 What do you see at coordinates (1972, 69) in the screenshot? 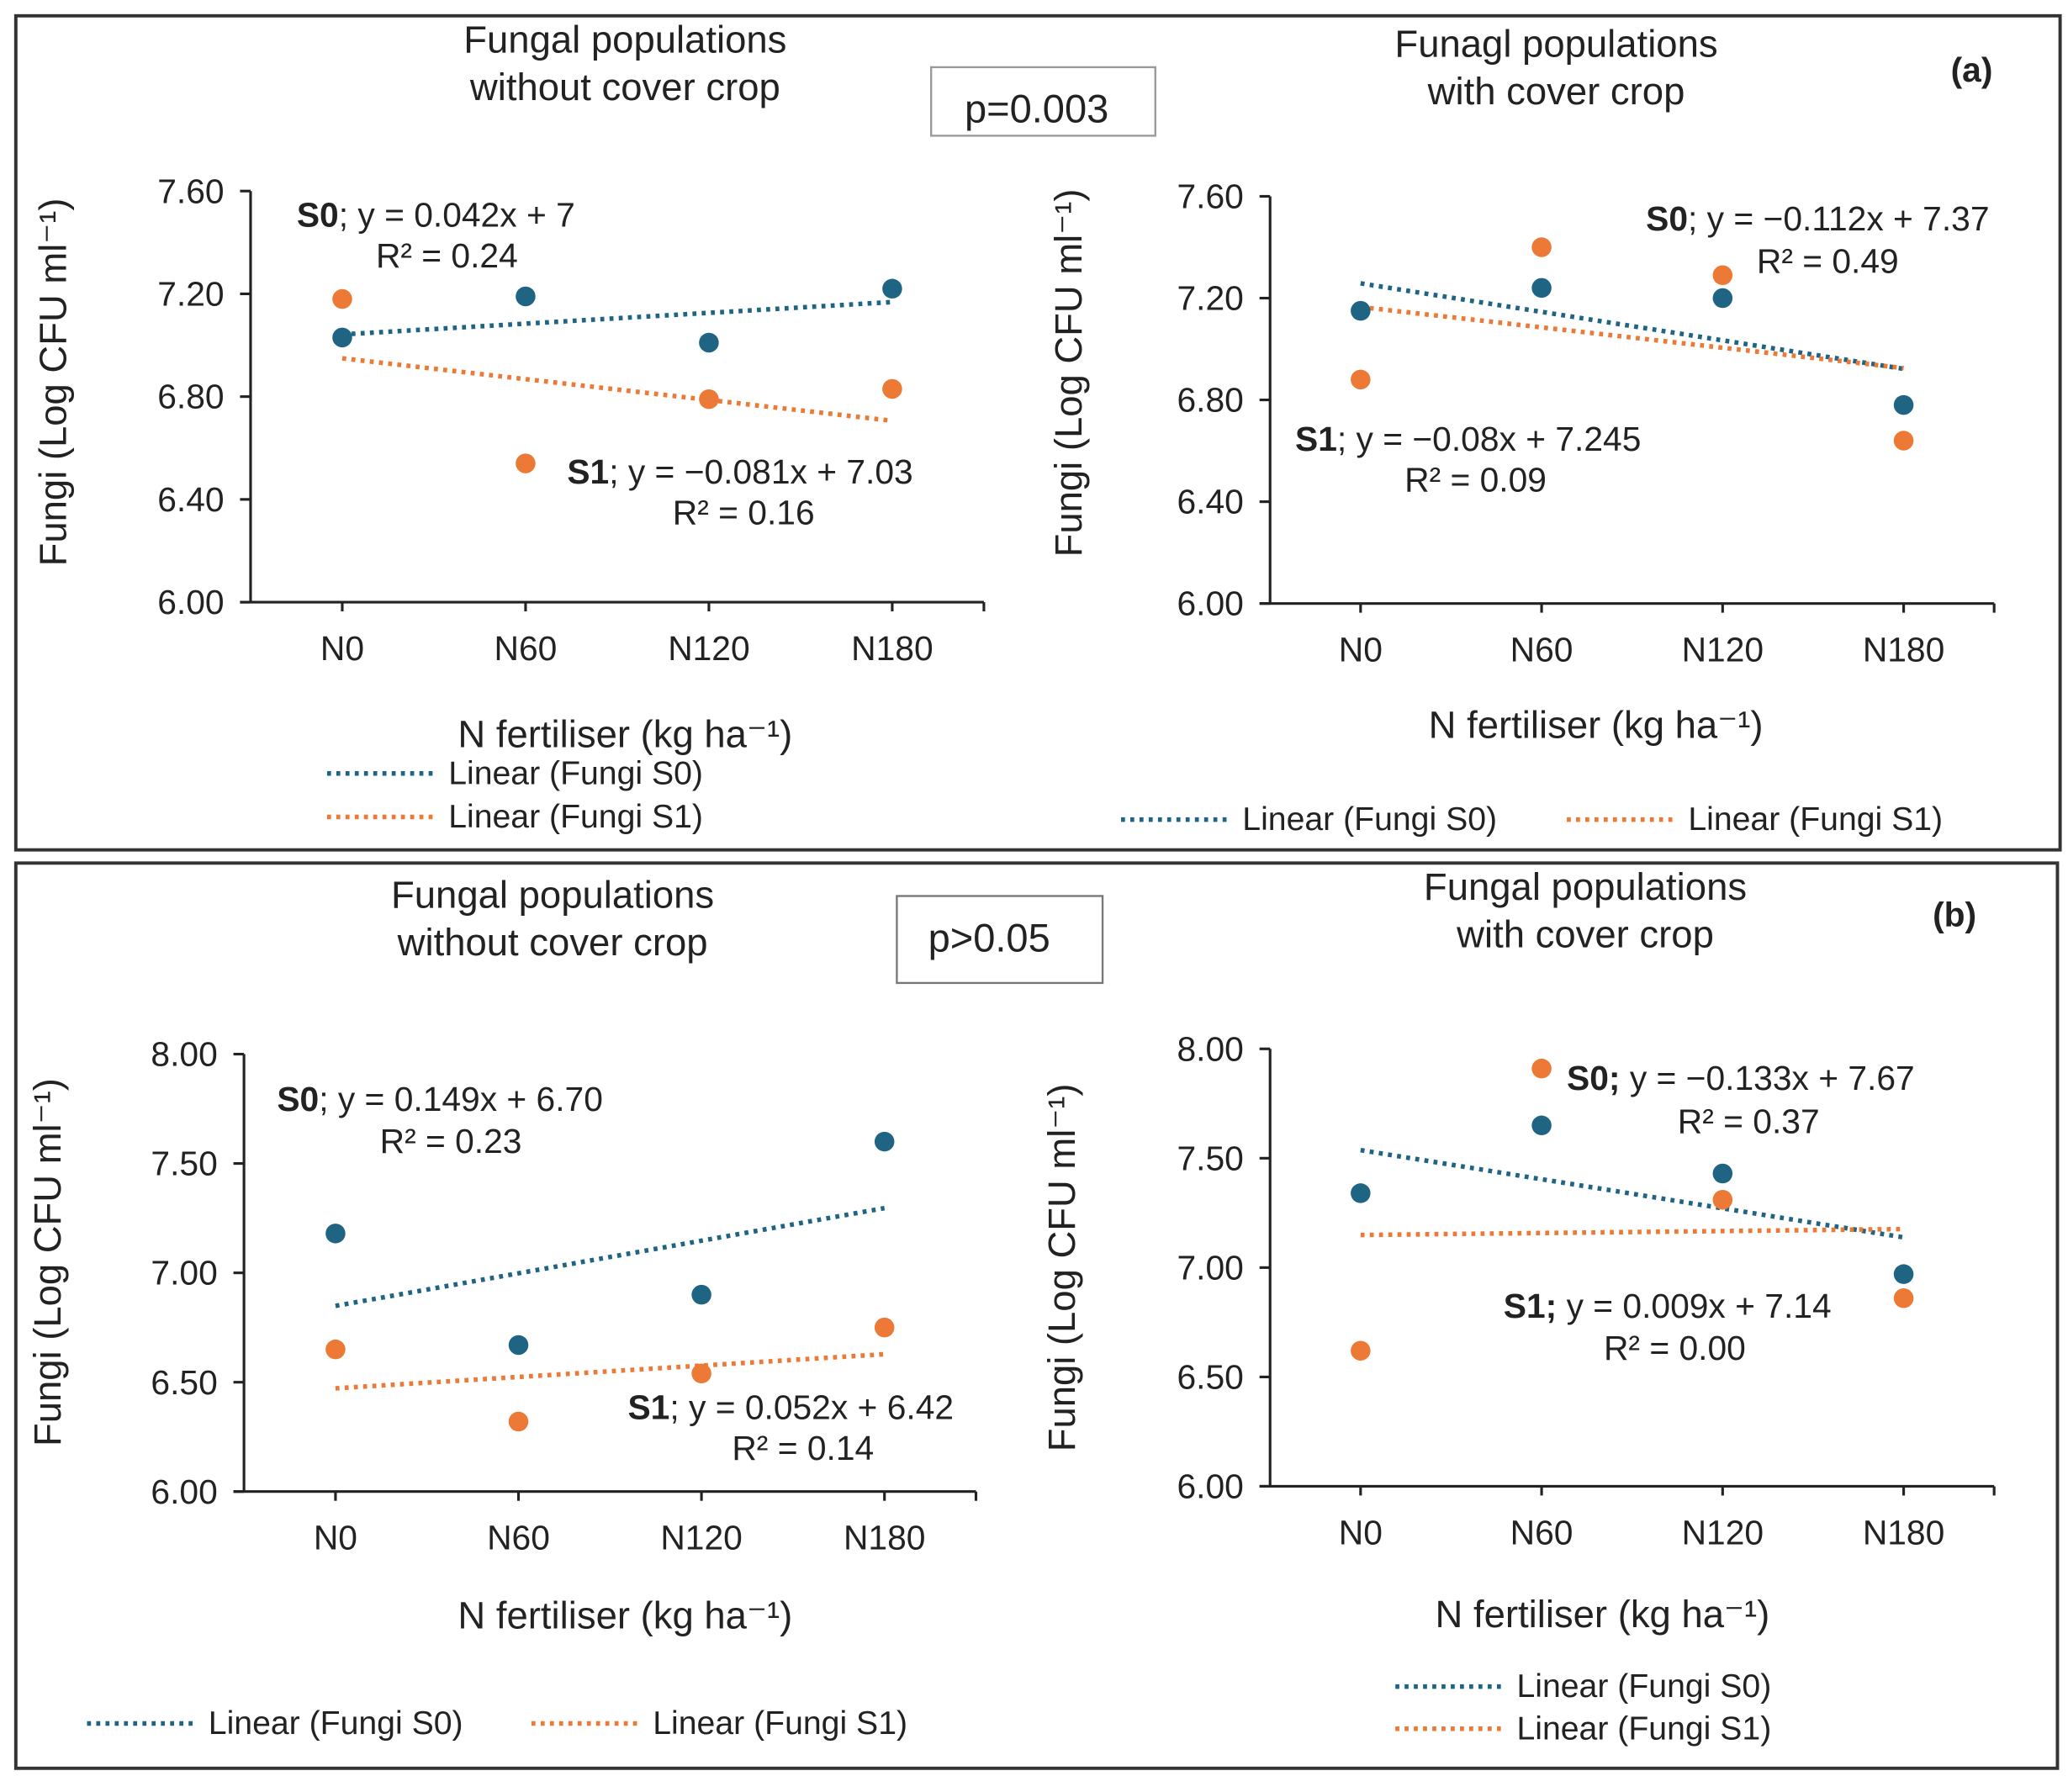
I see `panel-label-a: (a)` at bounding box center [1972, 69].